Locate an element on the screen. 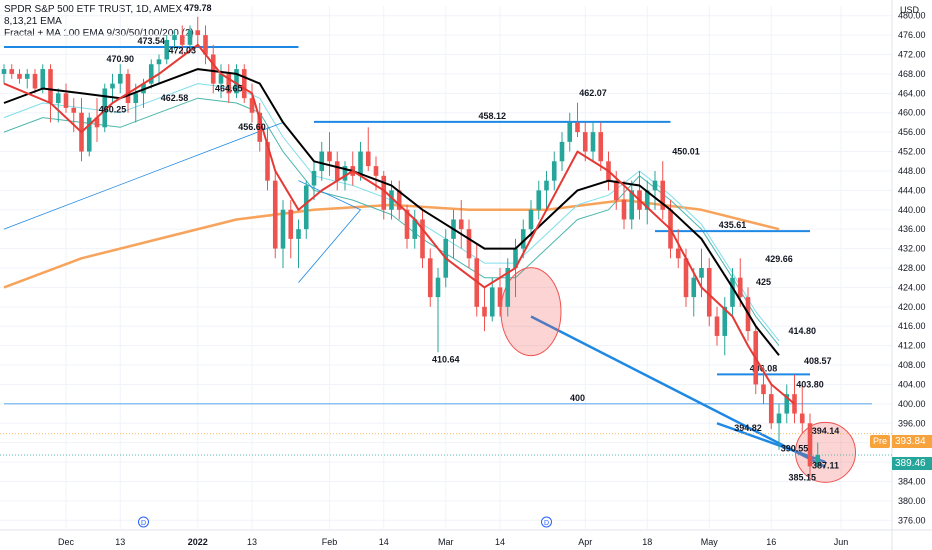  price-annotation: 460.25 is located at coordinates (113, 110).